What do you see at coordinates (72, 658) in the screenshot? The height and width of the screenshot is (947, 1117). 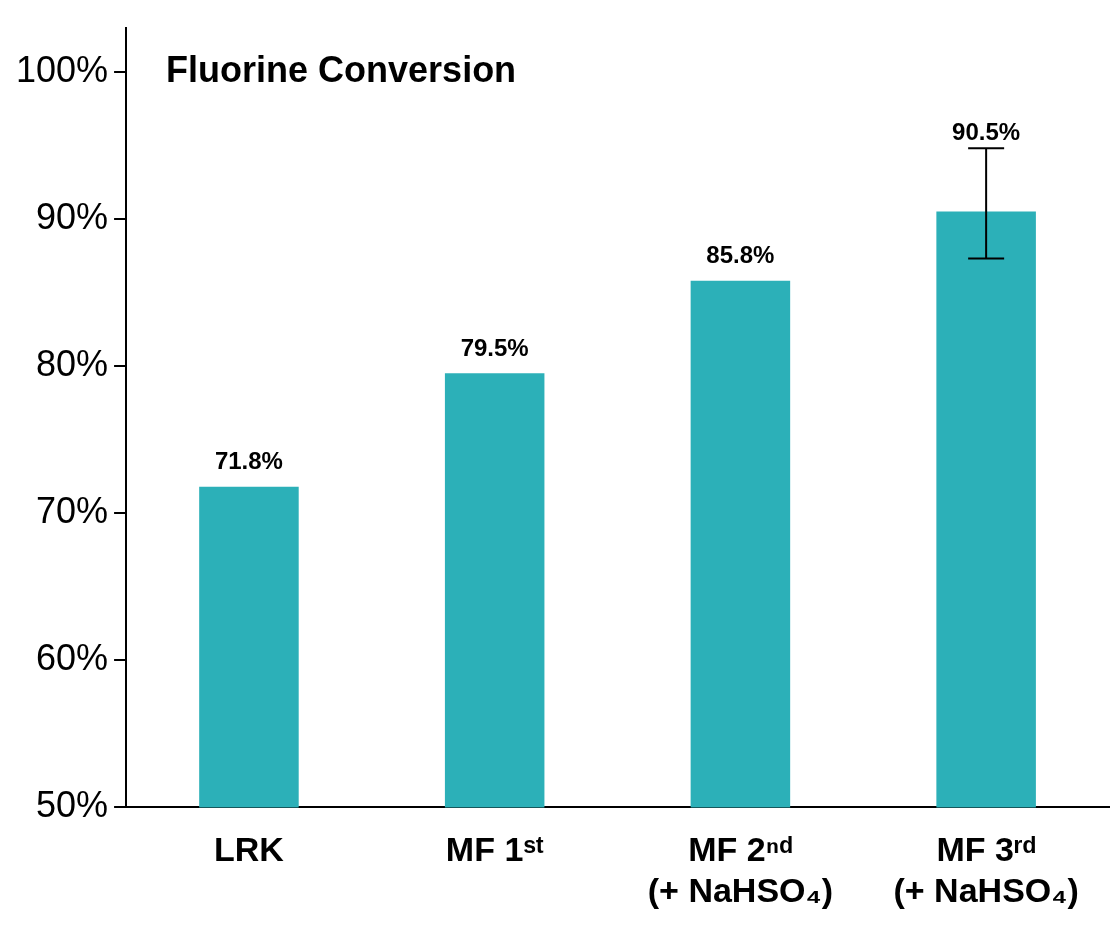 I see `y-tick-label: 60%` at bounding box center [72, 658].